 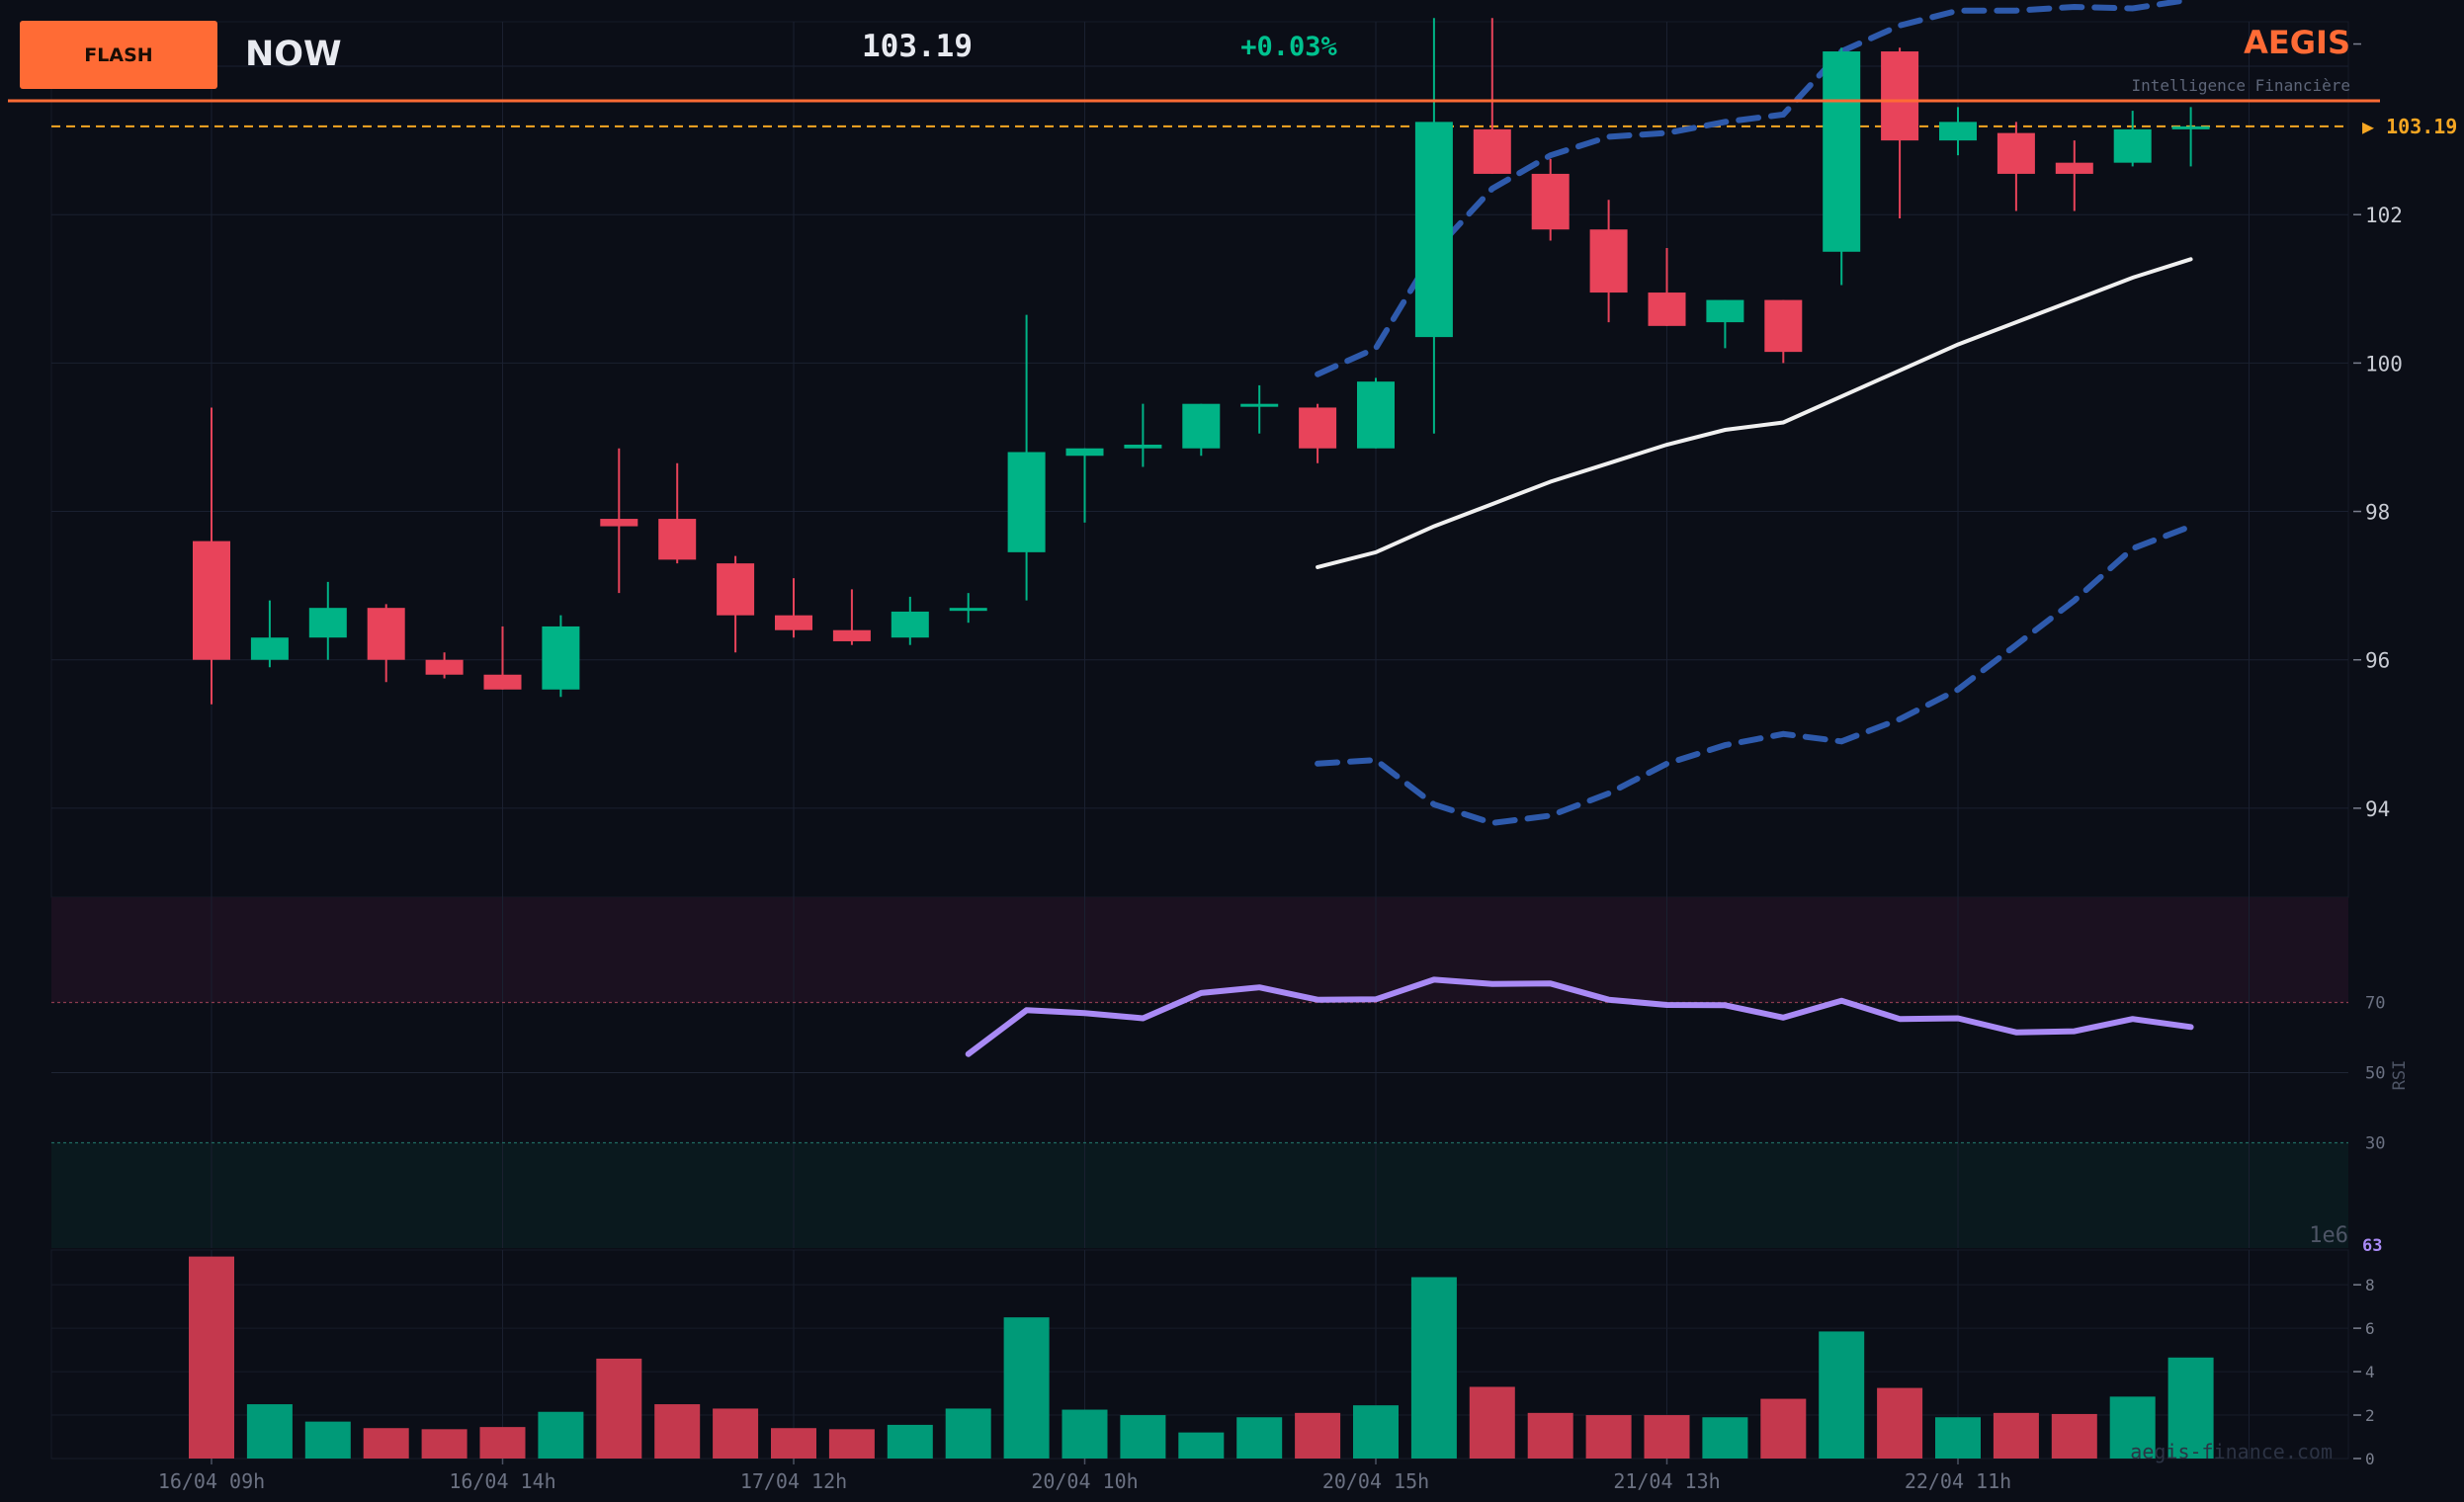 I want to click on rsi-tick-label: 50, so click(x=2375, y=1074).